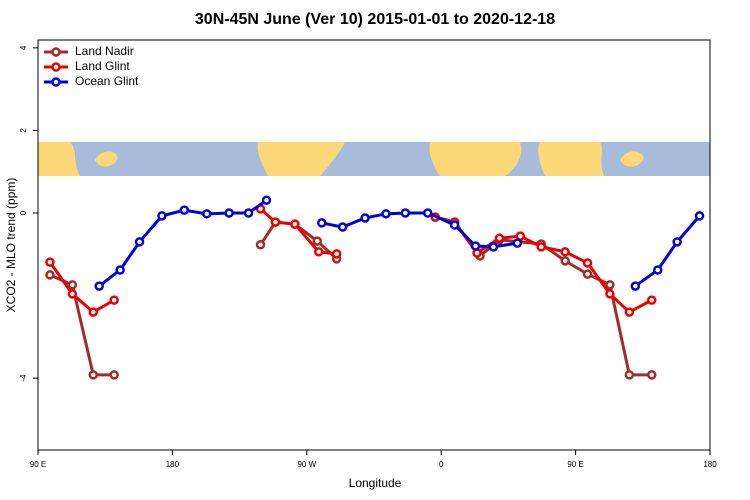 The image size is (750, 500). What do you see at coordinates (375, 483) in the screenshot?
I see `x-axis-label: Longitude` at bounding box center [375, 483].